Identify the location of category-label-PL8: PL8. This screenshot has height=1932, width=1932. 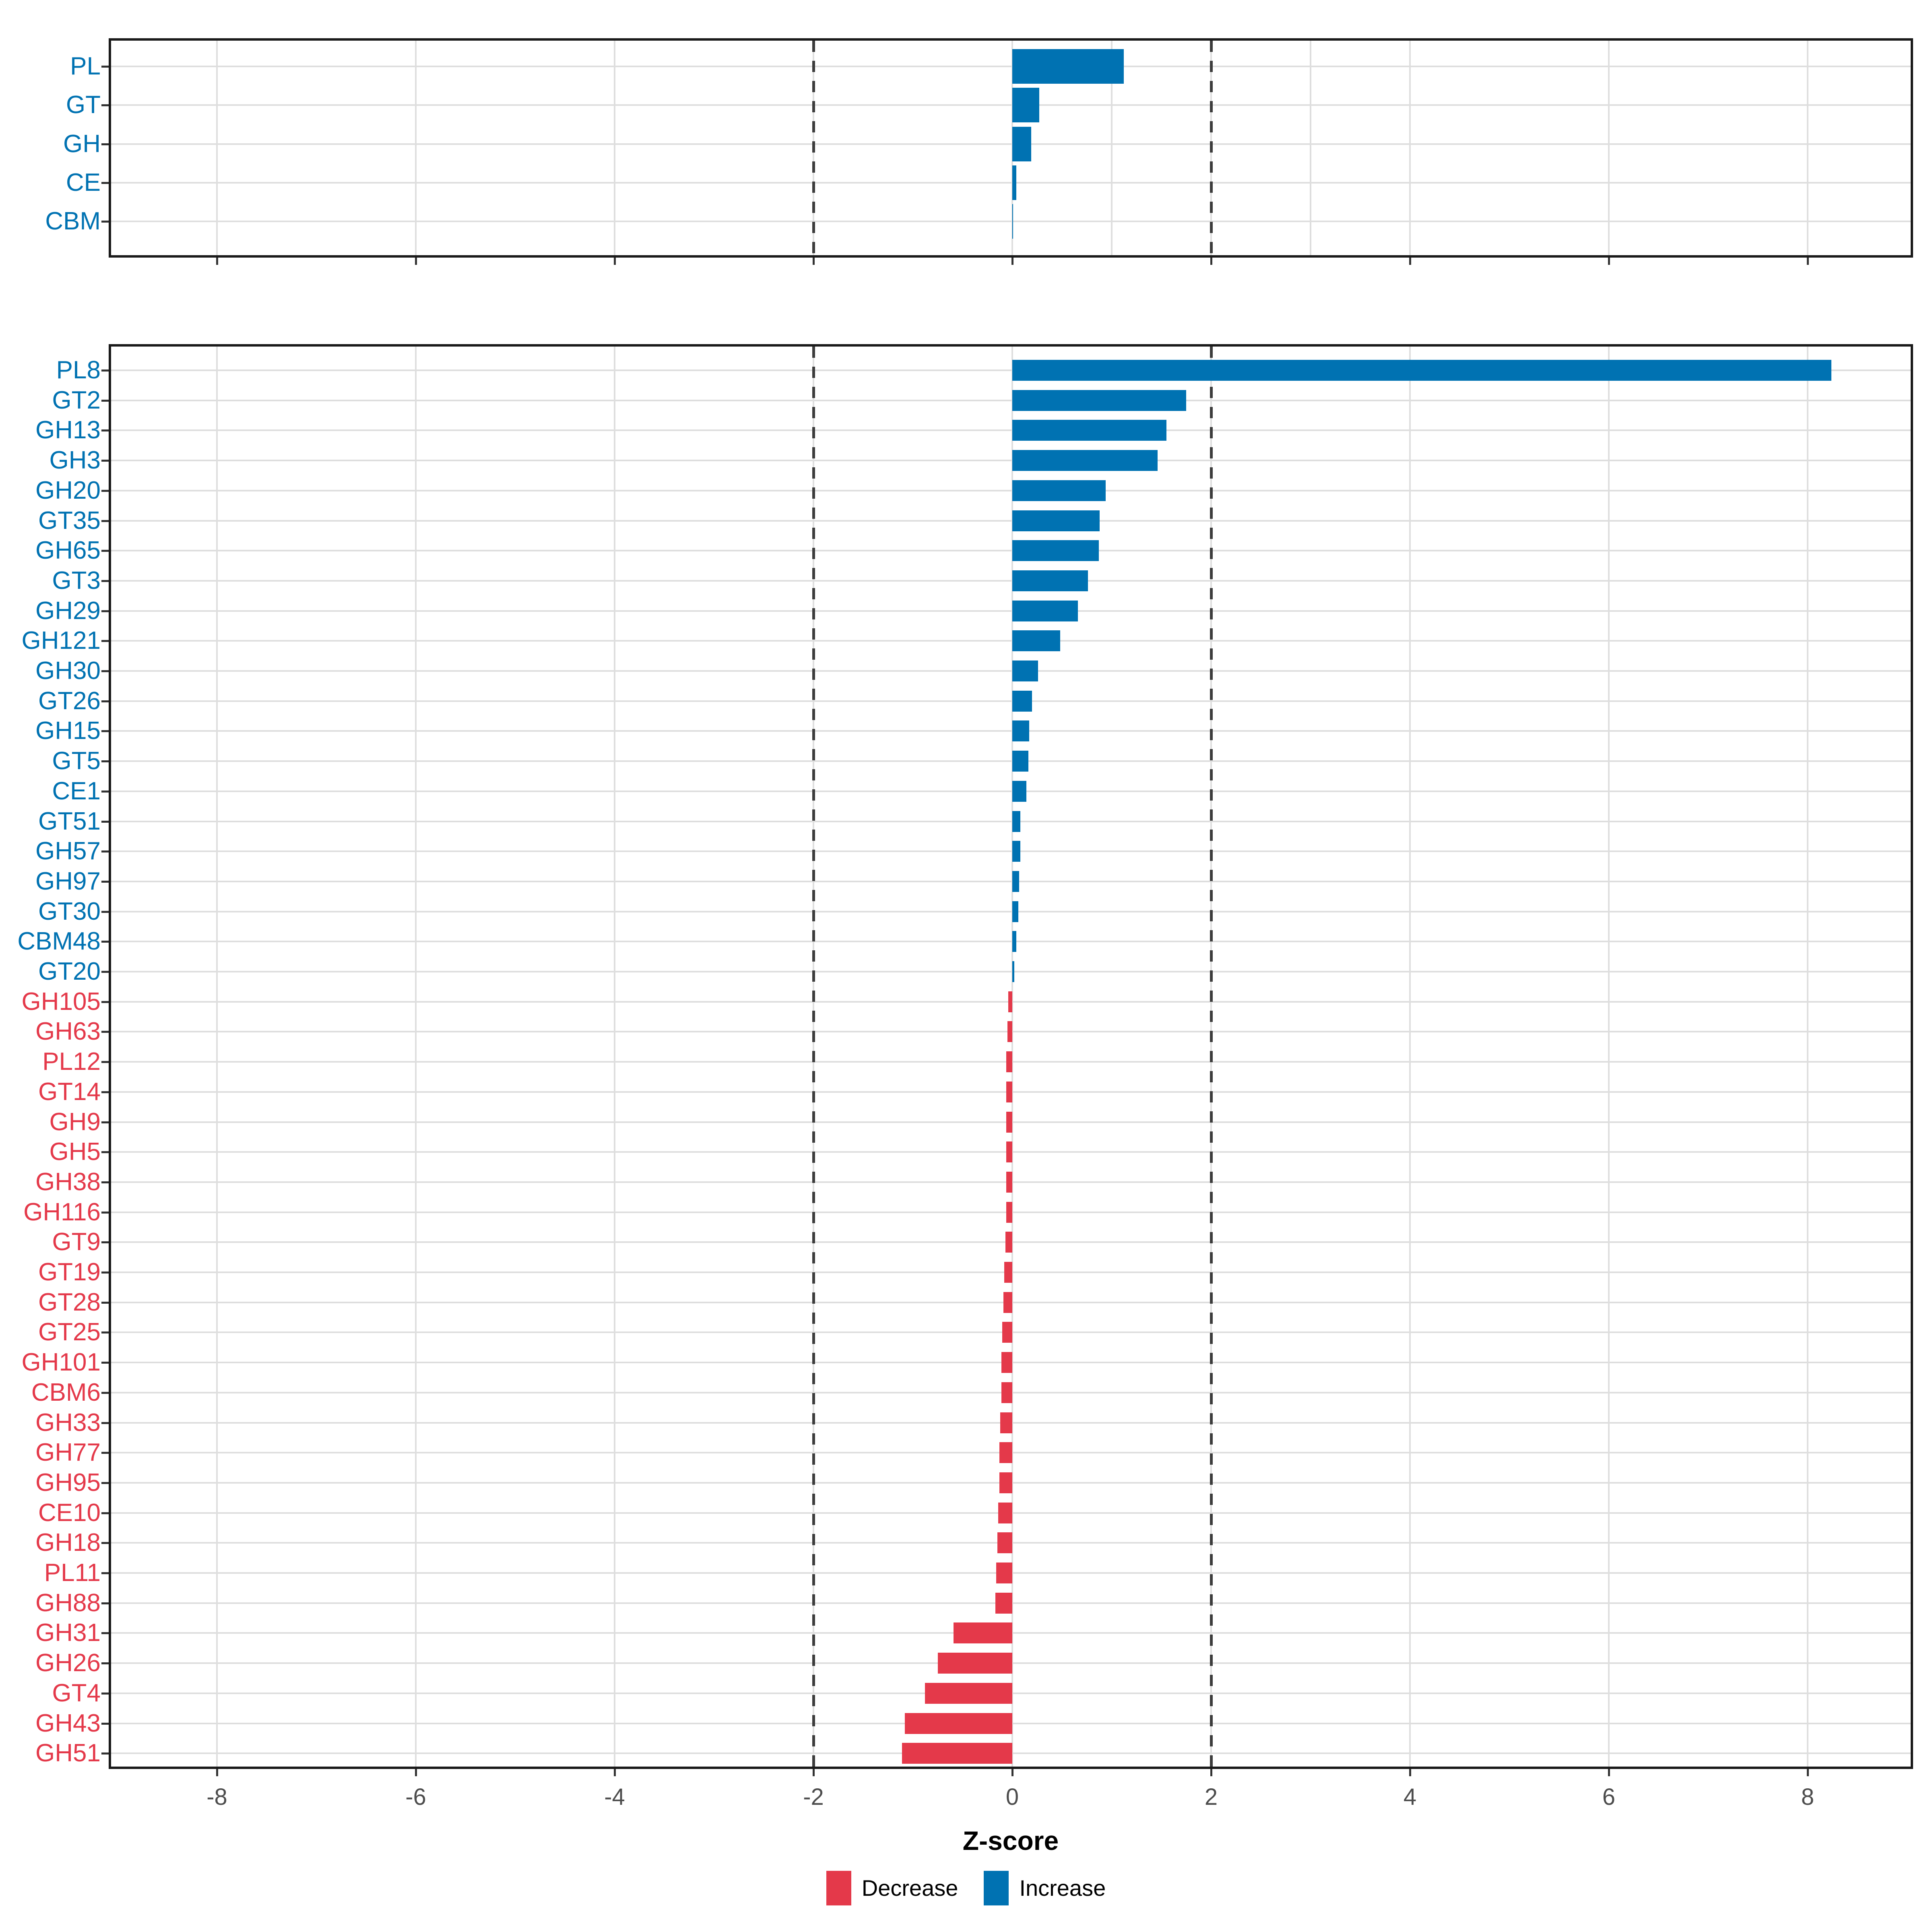
(78, 370).